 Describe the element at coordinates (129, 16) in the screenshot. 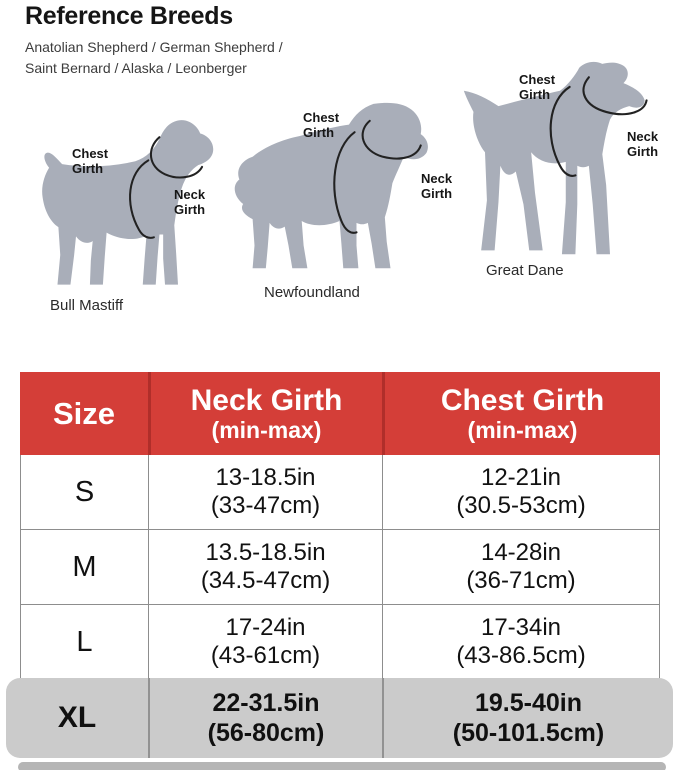

I see `page-title: Reference Breeds` at that location.